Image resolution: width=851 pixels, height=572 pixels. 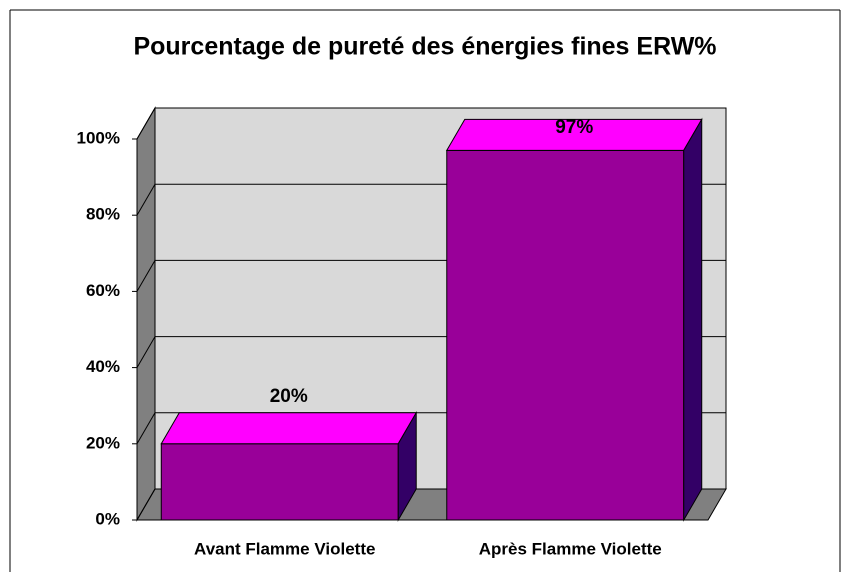 I want to click on x-tick-label: Après Flamme Violette, so click(x=570, y=548).